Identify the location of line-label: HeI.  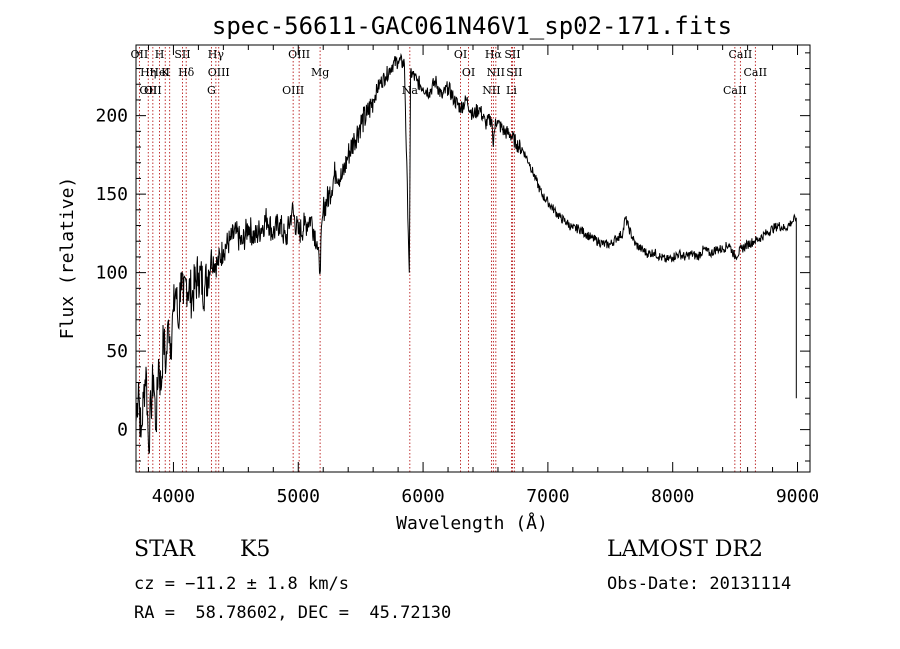
(159, 72).